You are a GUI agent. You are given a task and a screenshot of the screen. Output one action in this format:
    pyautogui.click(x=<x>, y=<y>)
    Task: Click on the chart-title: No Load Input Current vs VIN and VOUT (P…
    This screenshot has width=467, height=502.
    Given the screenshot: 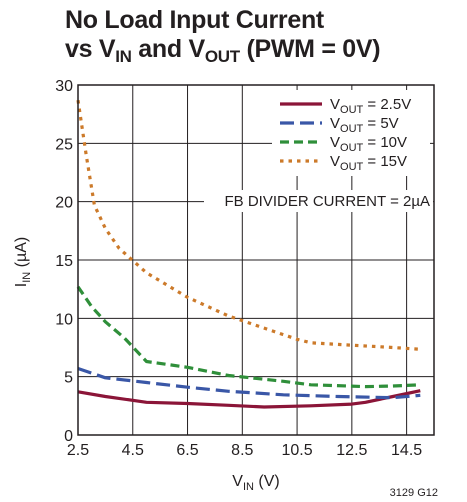 What is the action you would take?
    pyautogui.click(x=223, y=36)
    